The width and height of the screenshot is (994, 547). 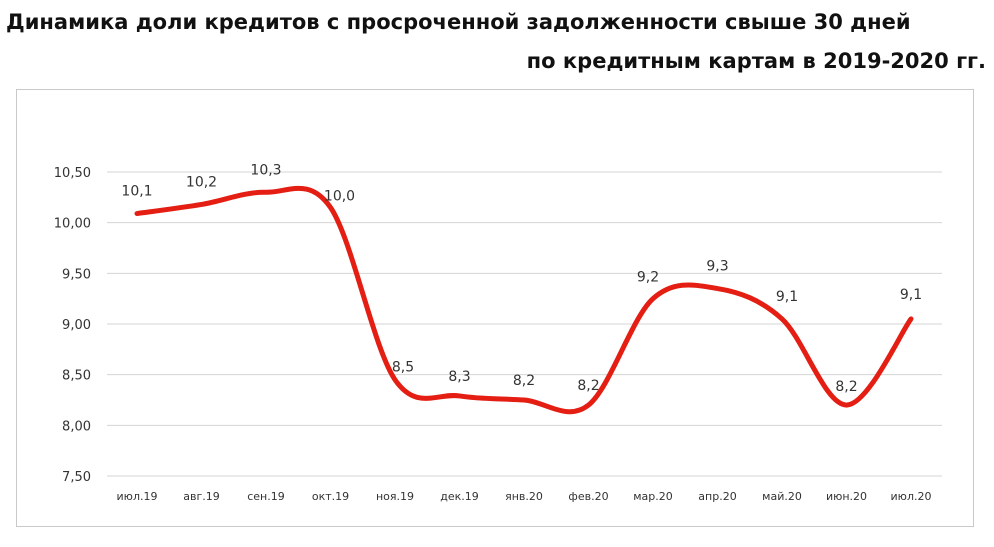 I want to click on data-label: 10,0, so click(x=339, y=196).